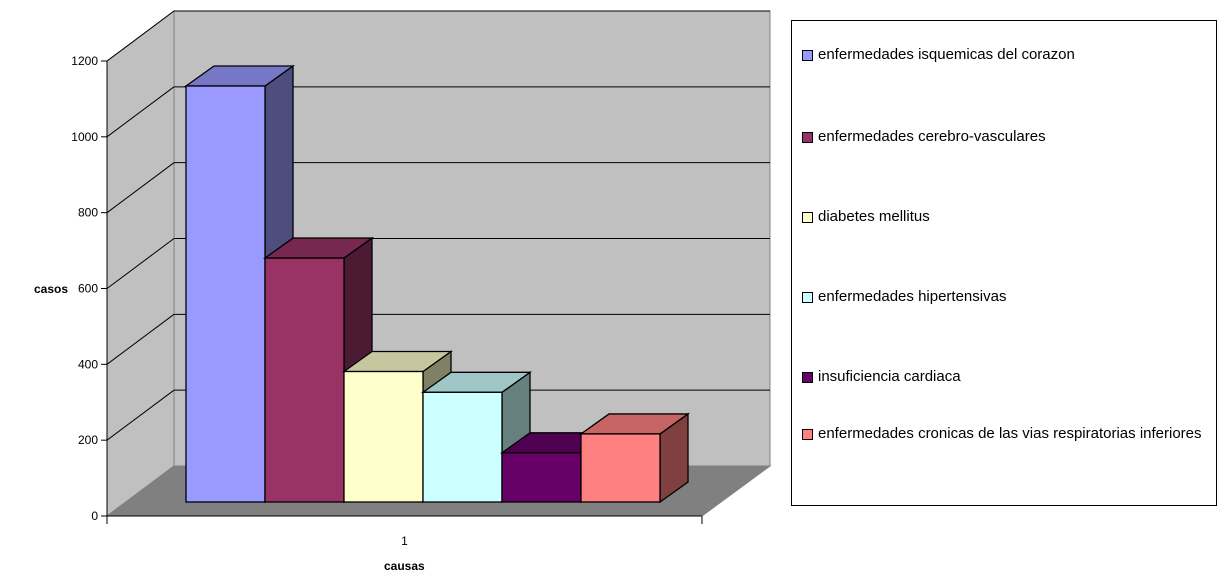  I want to click on y-tick-label: 400, so click(88, 364).